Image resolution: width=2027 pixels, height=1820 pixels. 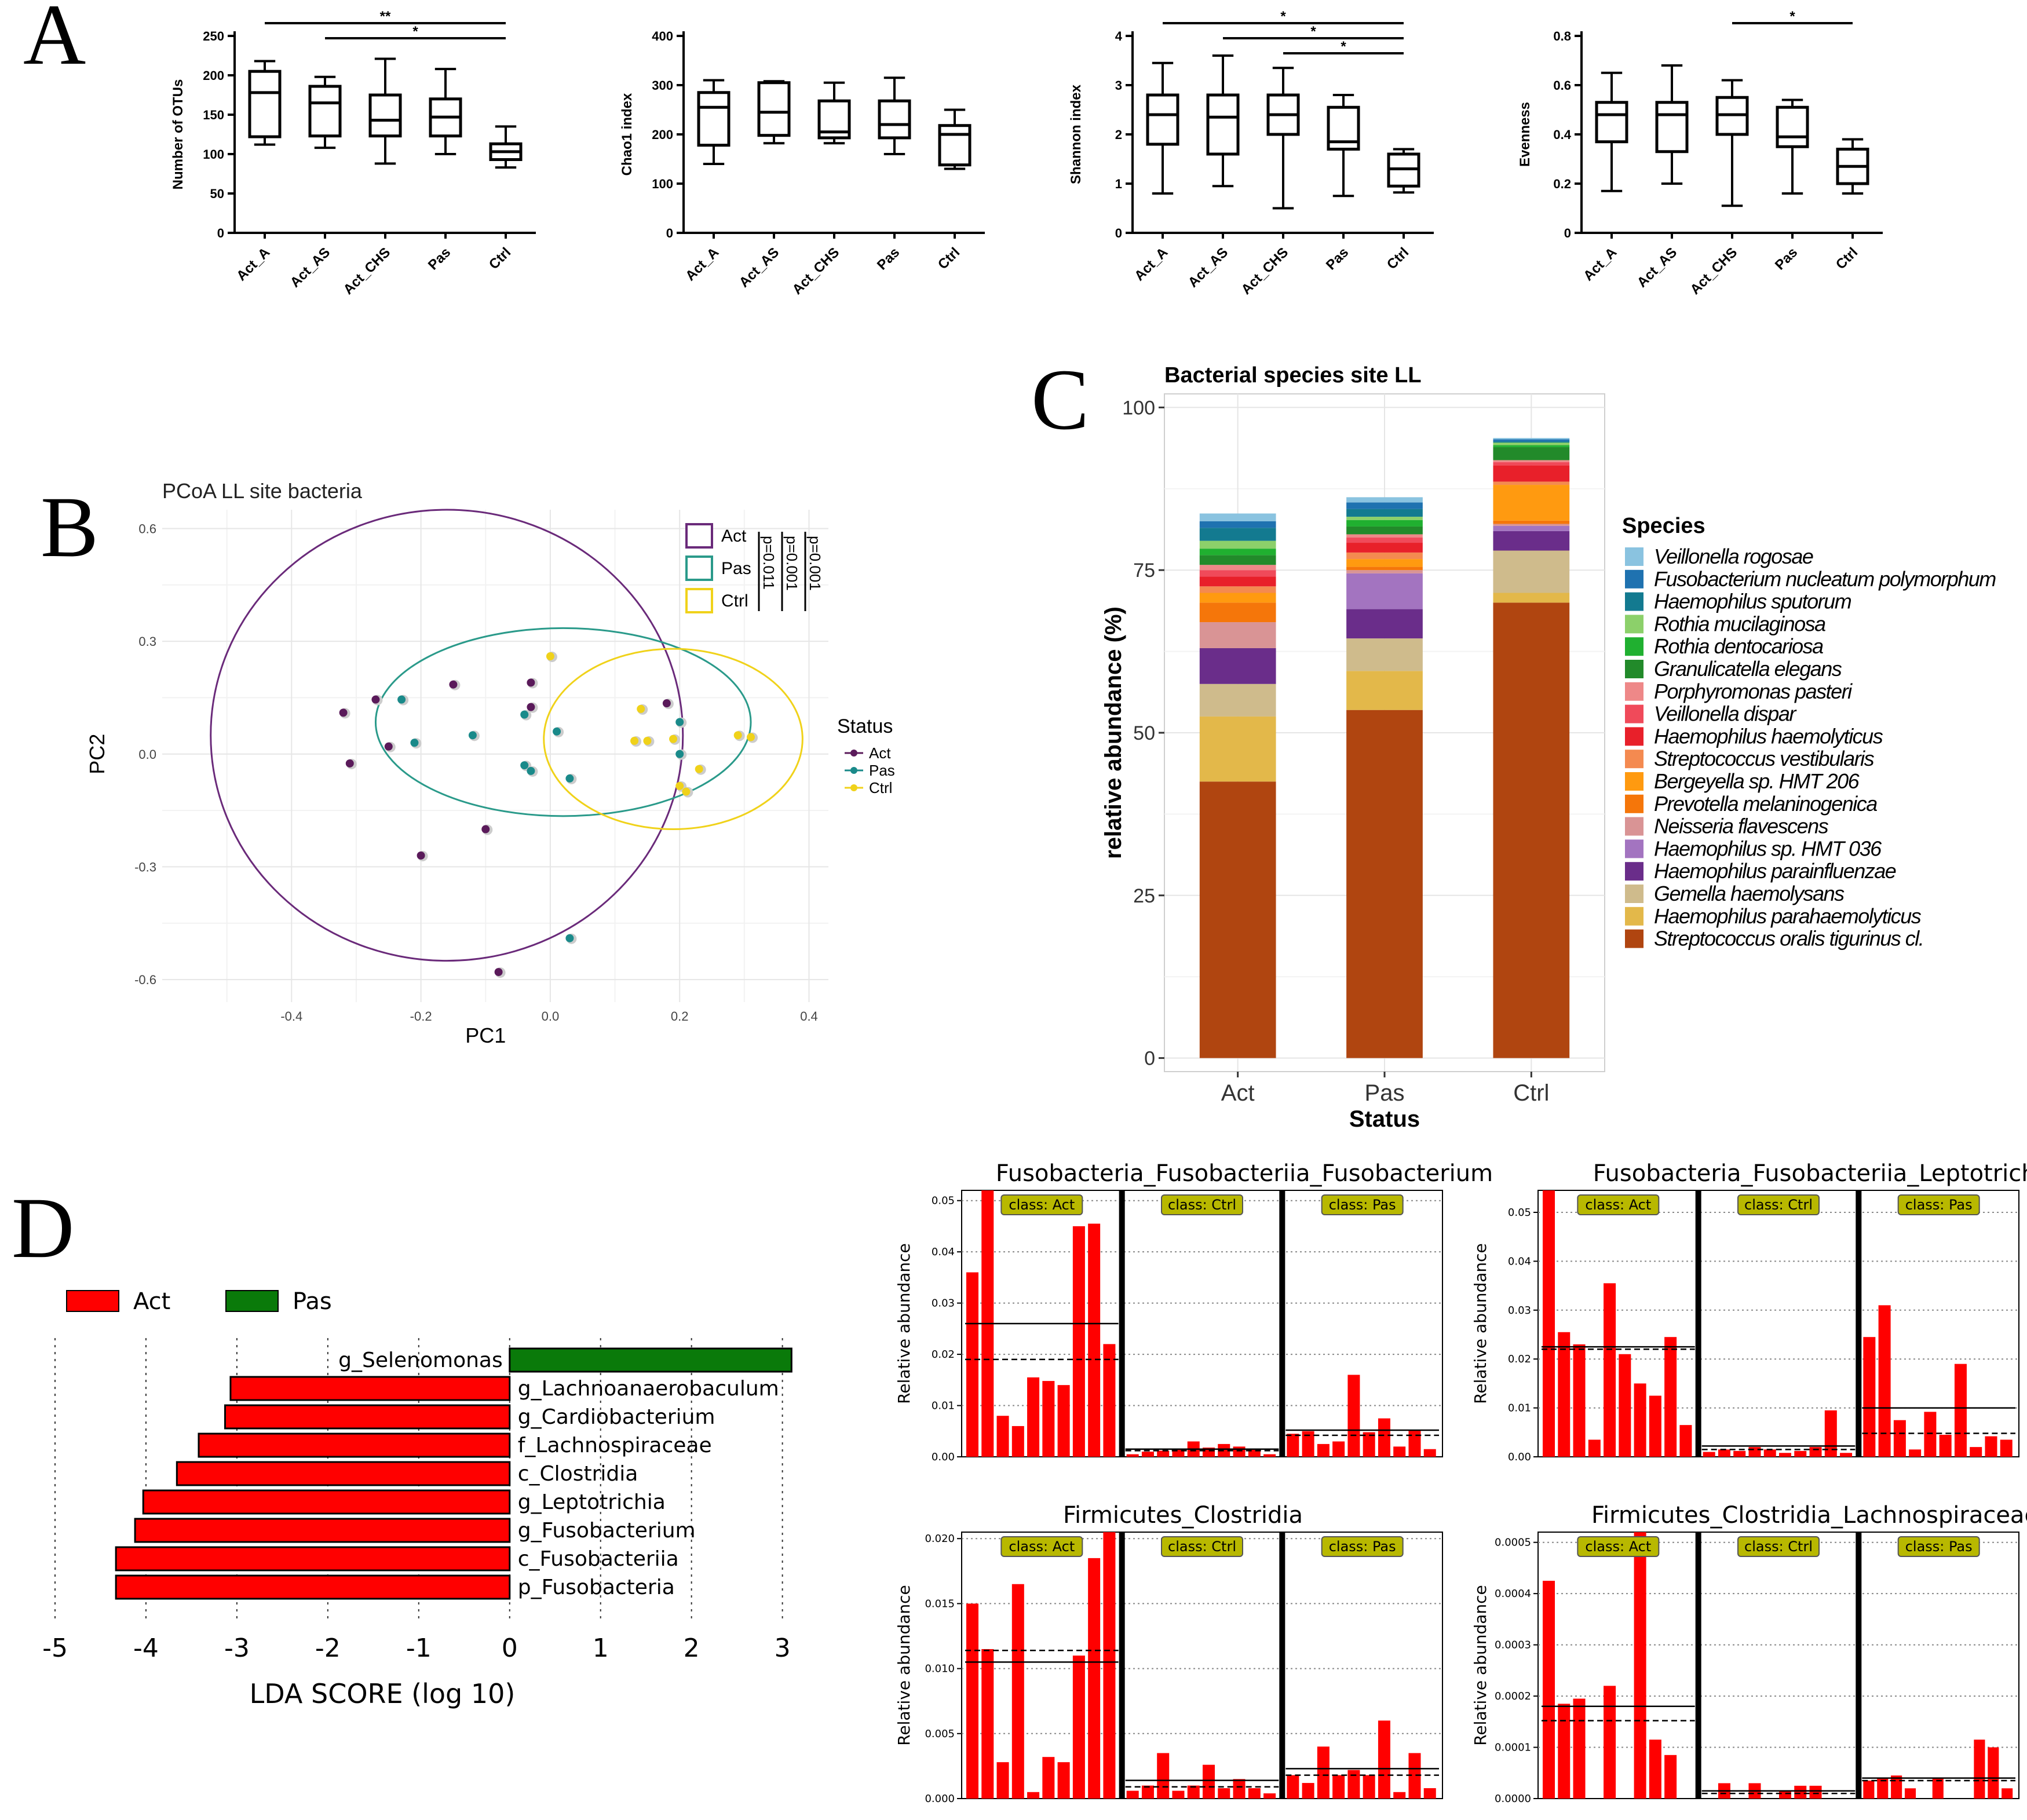 What do you see at coordinates (1739, 646) in the screenshot?
I see `legend-label: Rothia dentocariosa` at bounding box center [1739, 646].